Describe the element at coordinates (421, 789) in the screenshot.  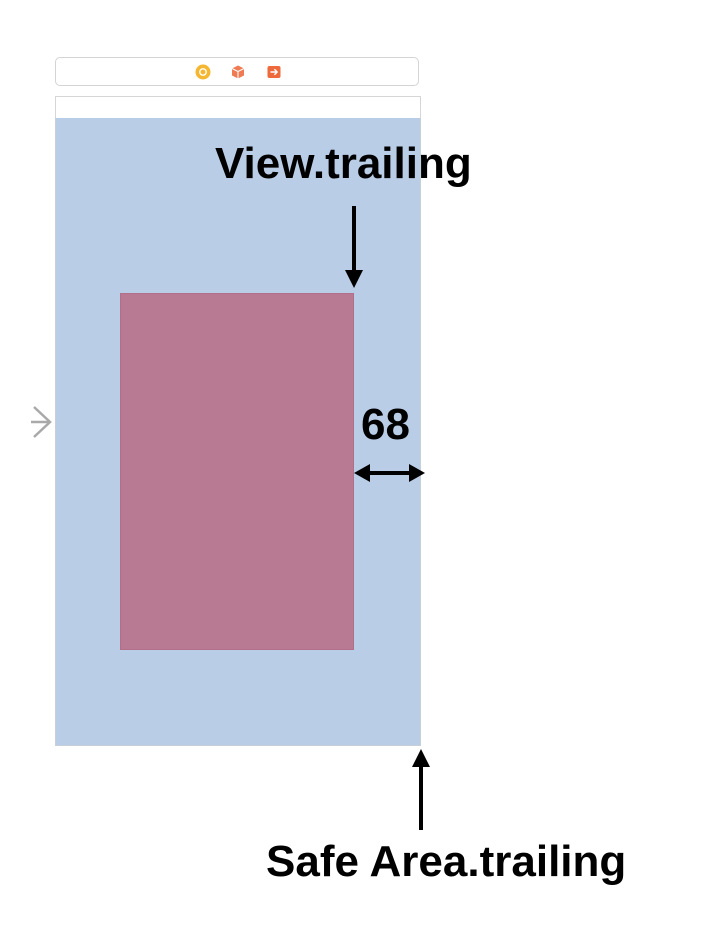
I see `safe-area-trailing-arrow` at that location.